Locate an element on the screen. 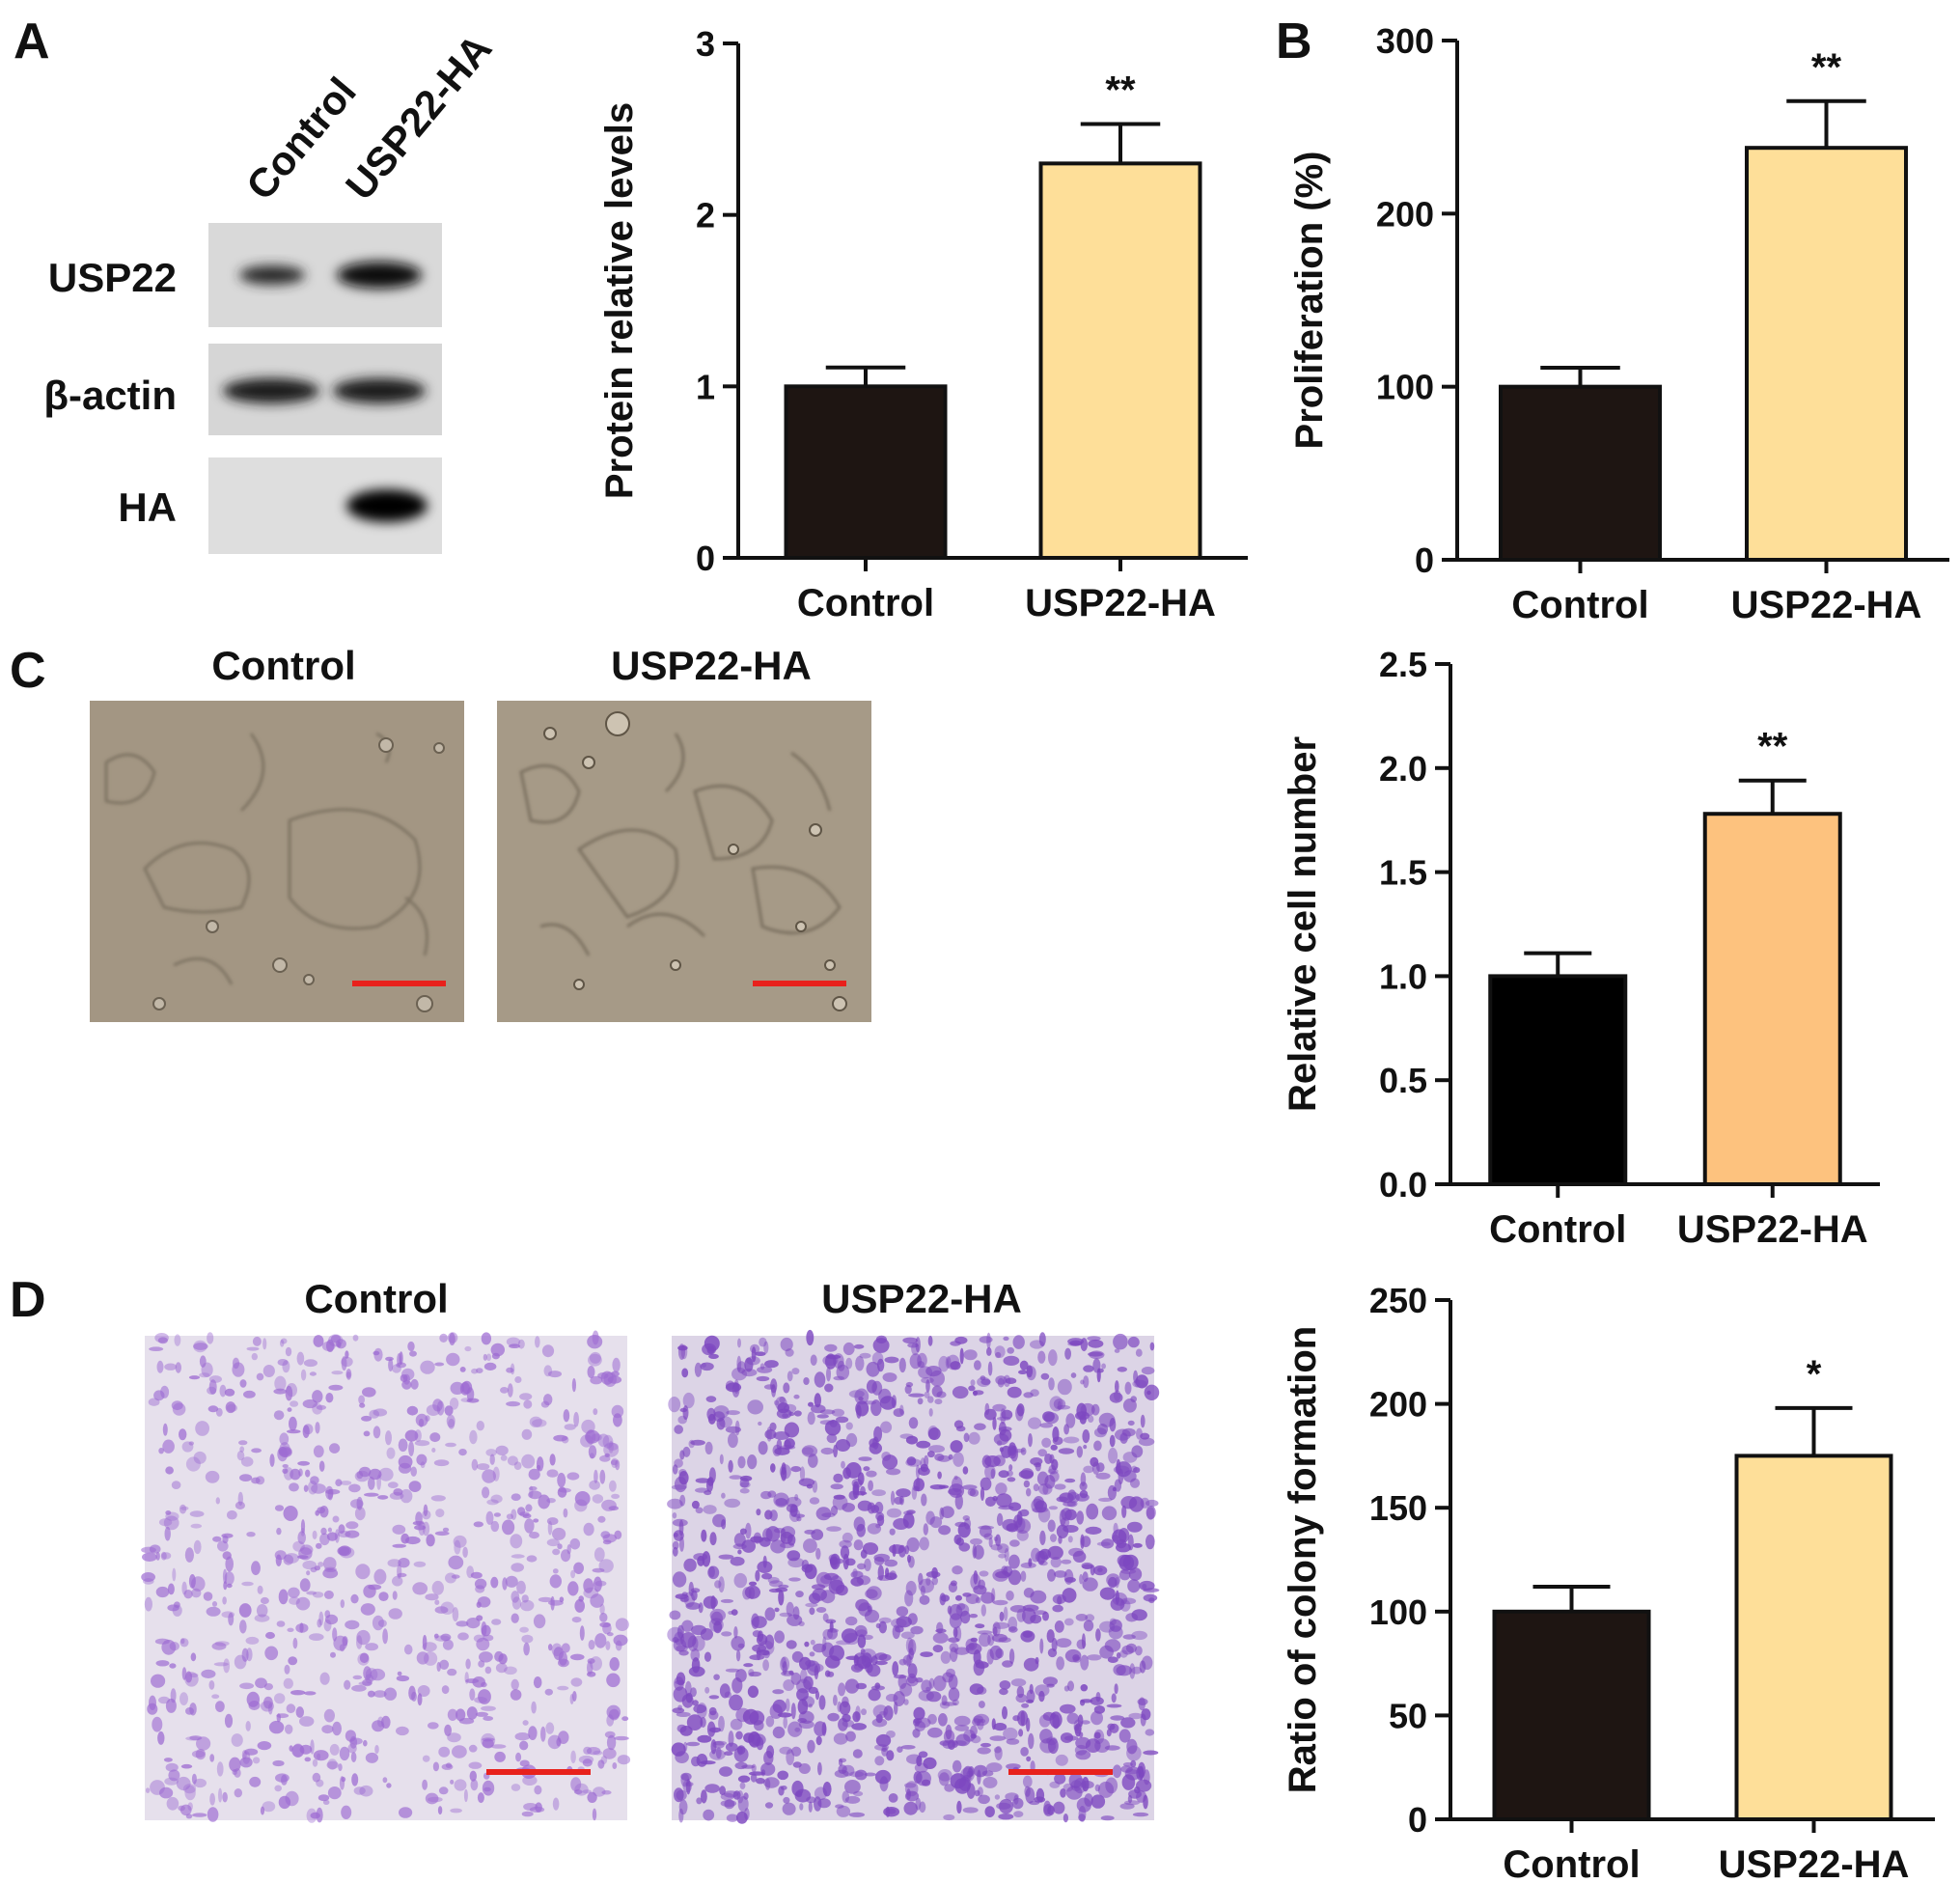  stain-dots-control is located at coordinates (386, 1576).